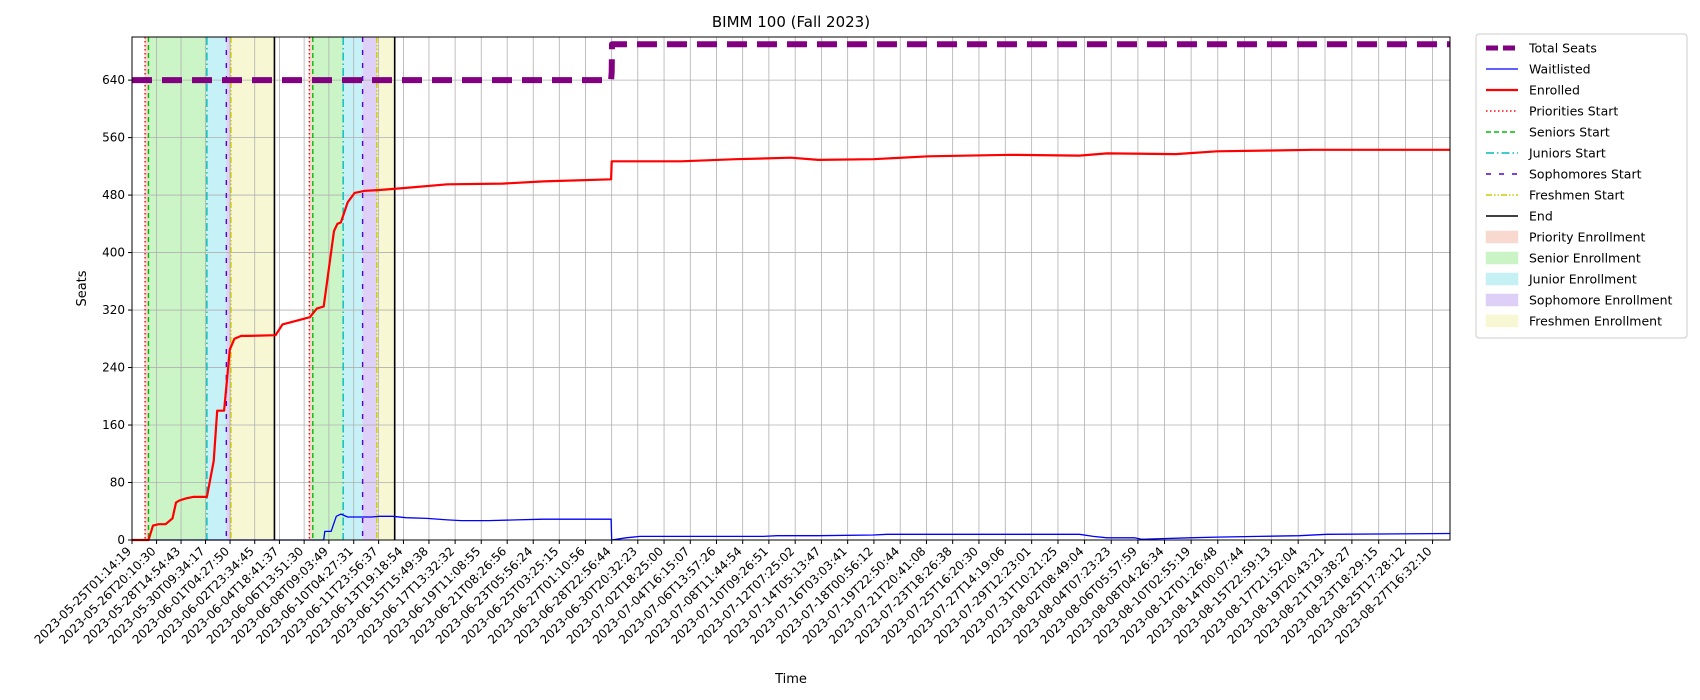 This screenshot has height=700, width=1700. What do you see at coordinates (1585, 258) in the screenshot?
I see `legend-label-senior-enrollment: Senior Enrollment` at bounding box center [1585, 258].